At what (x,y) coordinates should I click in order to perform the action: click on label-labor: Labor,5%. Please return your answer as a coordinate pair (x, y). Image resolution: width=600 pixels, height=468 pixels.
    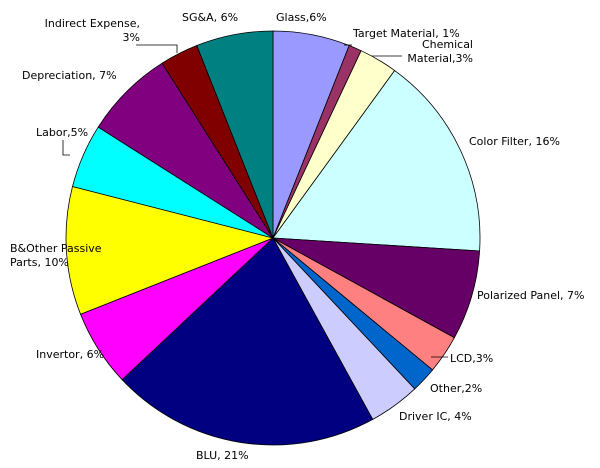
    Looking at the image, I should click on (62, 132).